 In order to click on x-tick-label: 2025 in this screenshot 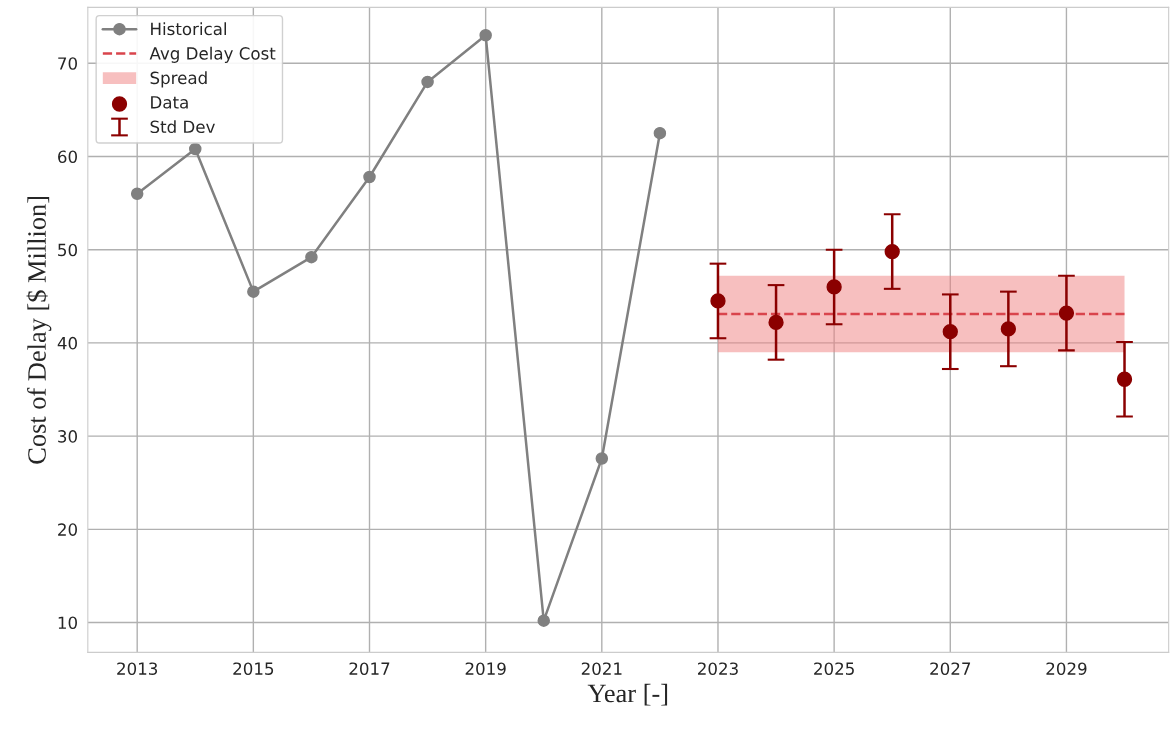, I will do `click(834, 668)`.